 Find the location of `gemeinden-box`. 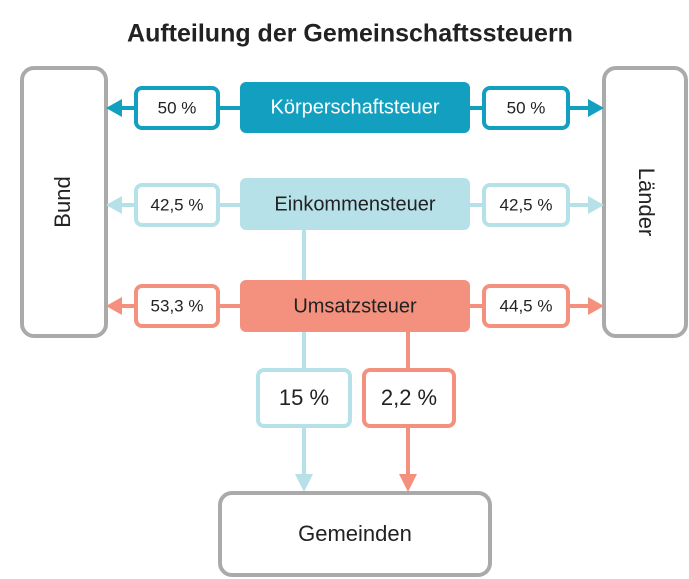

gemeinden-box is located at coordinates (355, 534).